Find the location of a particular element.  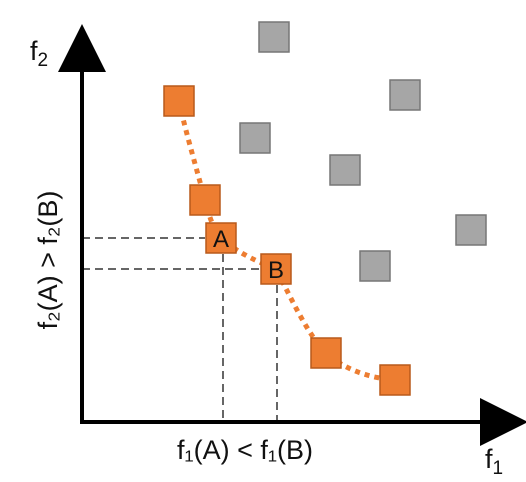

y-axis-label-sub: 2 is located at coordinates (43, 60).